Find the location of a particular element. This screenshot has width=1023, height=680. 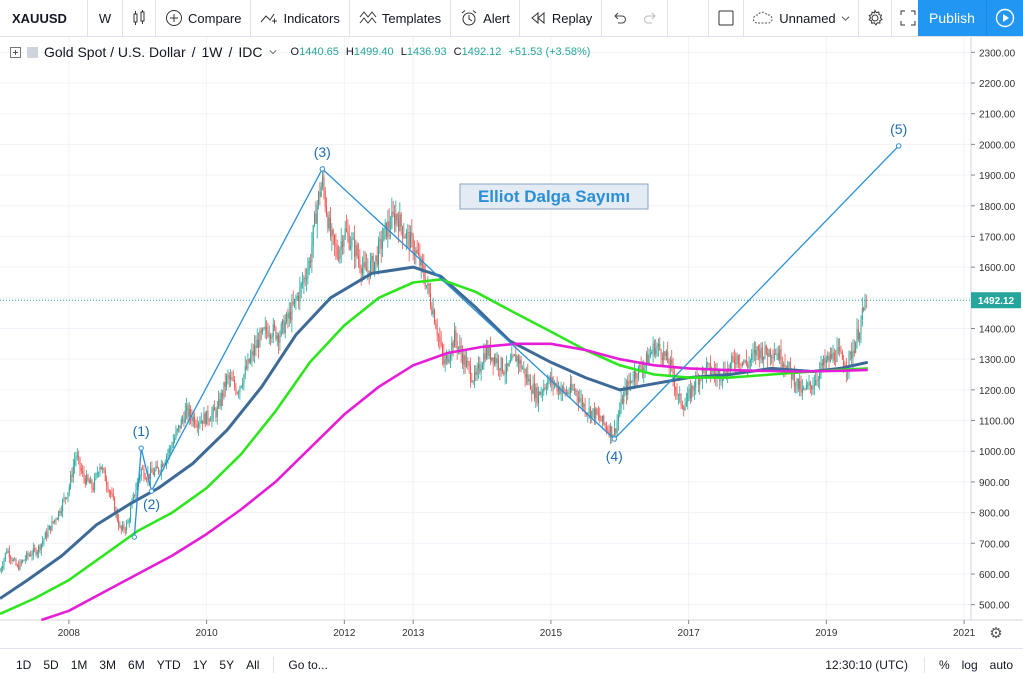

range-buttons: 1D 5D 1M 3M 6M YTD 1Y 5Y All is located at coordinates (132, 665).